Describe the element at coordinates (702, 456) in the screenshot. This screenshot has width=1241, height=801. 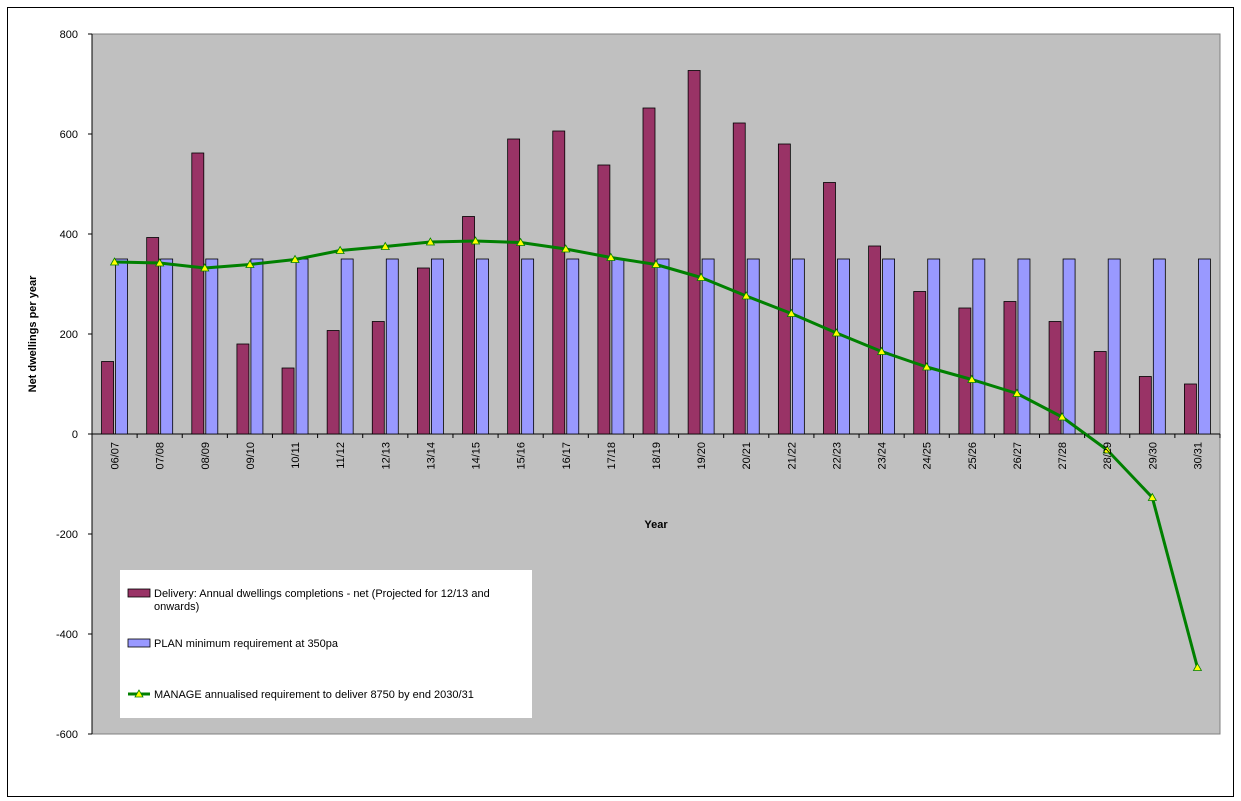
I see `x-tick-label: 19/20` at that location.